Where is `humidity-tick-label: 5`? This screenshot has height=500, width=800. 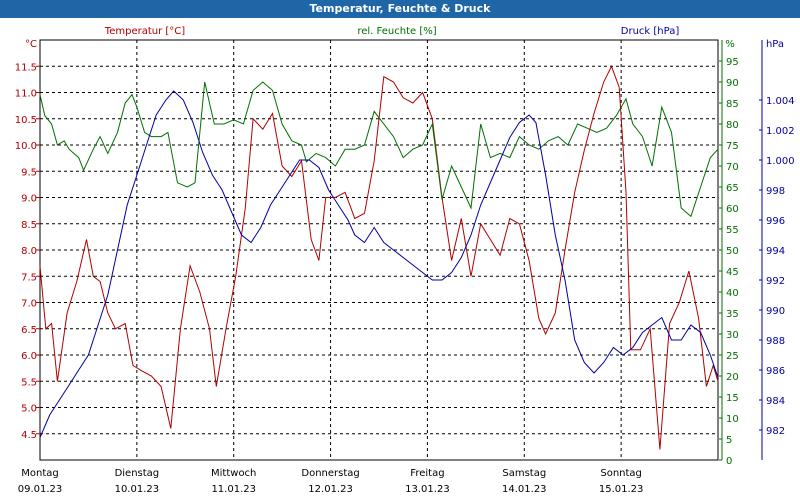
humidity-tick-label: 5 is located at coordinates (729, 440).